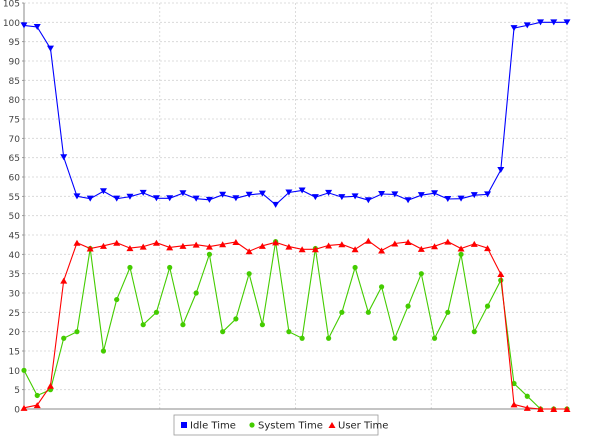  I want to click on y-tick-label: 5, so click(17, 391).